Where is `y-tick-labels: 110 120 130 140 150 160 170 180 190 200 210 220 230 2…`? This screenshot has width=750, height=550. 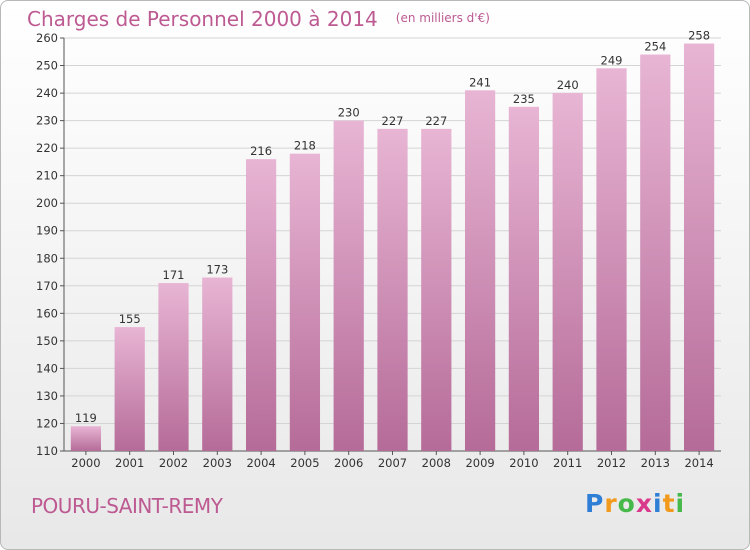 y-tick-labels: 110 120 130 140 150 160 170 180 190 200 210 220 230 2… is located at coordinates (47, 244).